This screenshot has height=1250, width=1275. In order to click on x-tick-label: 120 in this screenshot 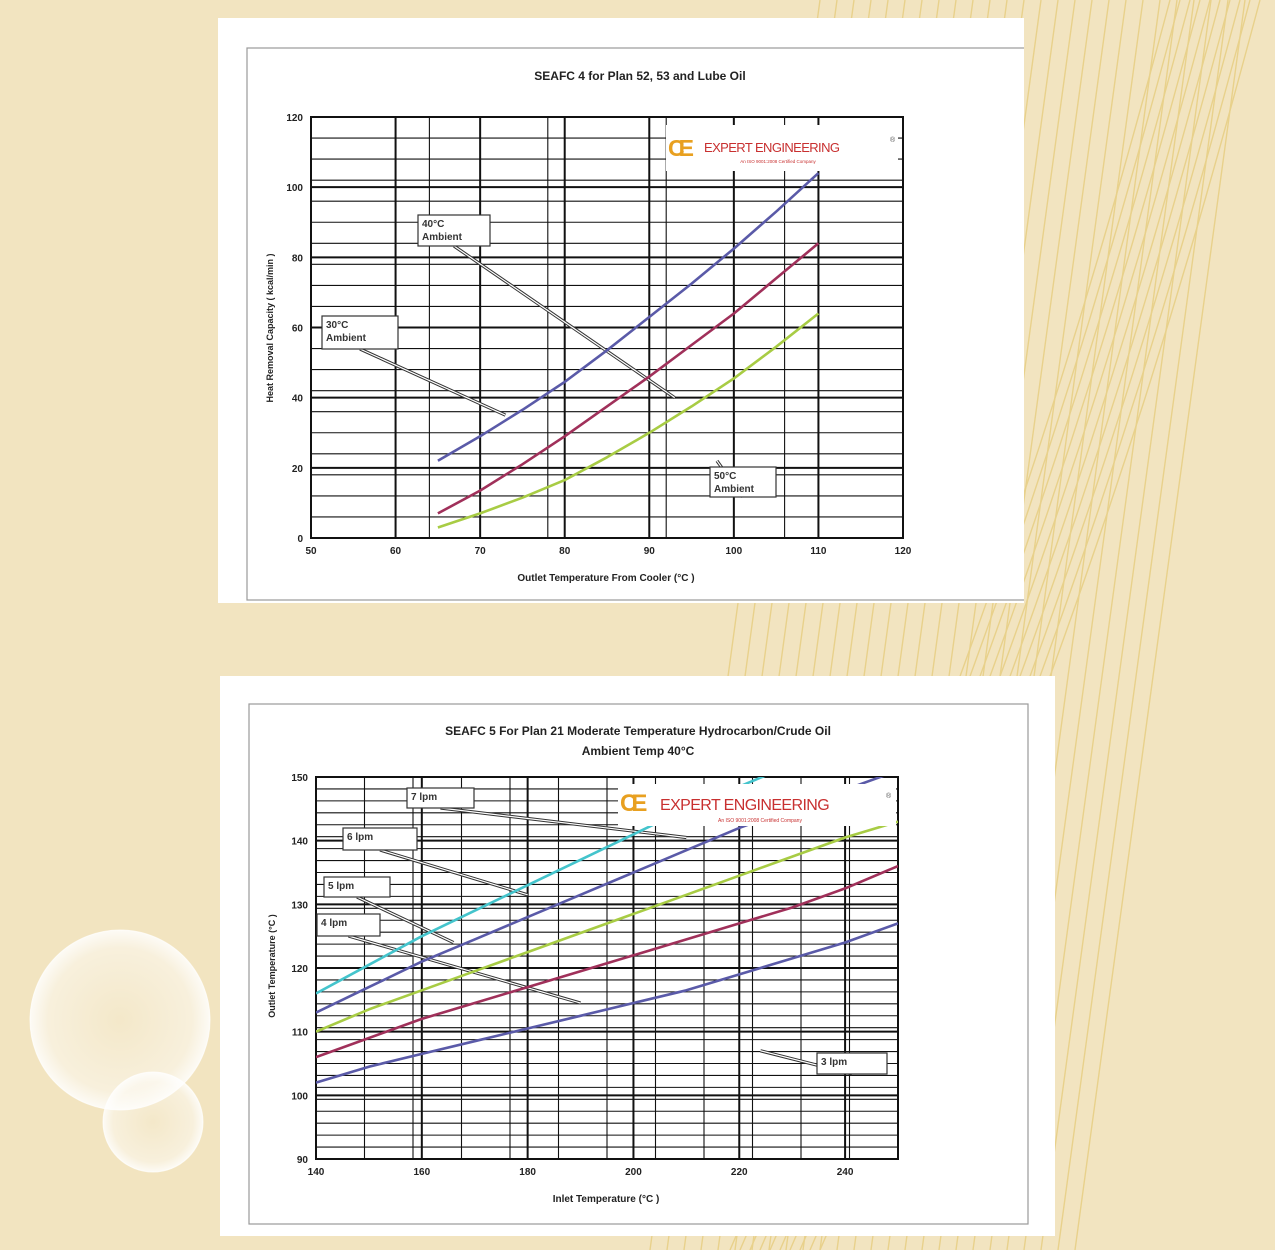, I will do `click(903, 551)`.